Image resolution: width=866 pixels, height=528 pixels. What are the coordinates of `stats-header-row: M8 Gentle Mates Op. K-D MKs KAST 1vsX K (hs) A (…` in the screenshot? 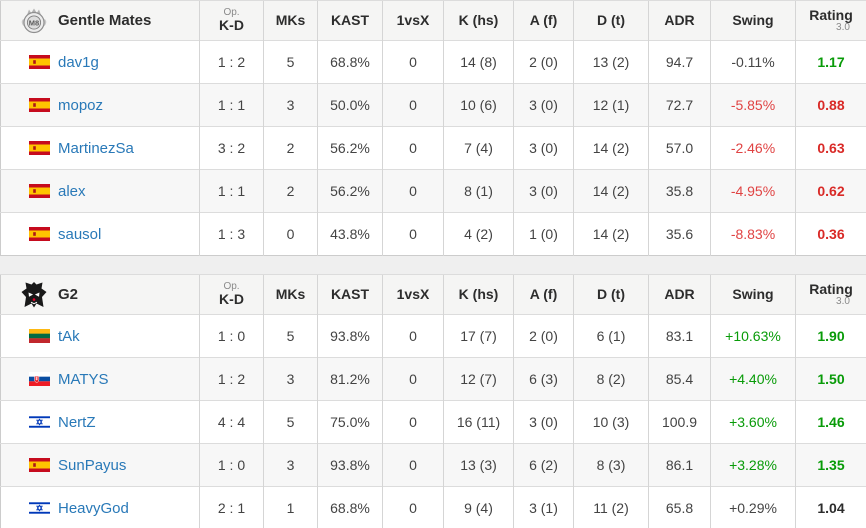 It's located at (433, 20).